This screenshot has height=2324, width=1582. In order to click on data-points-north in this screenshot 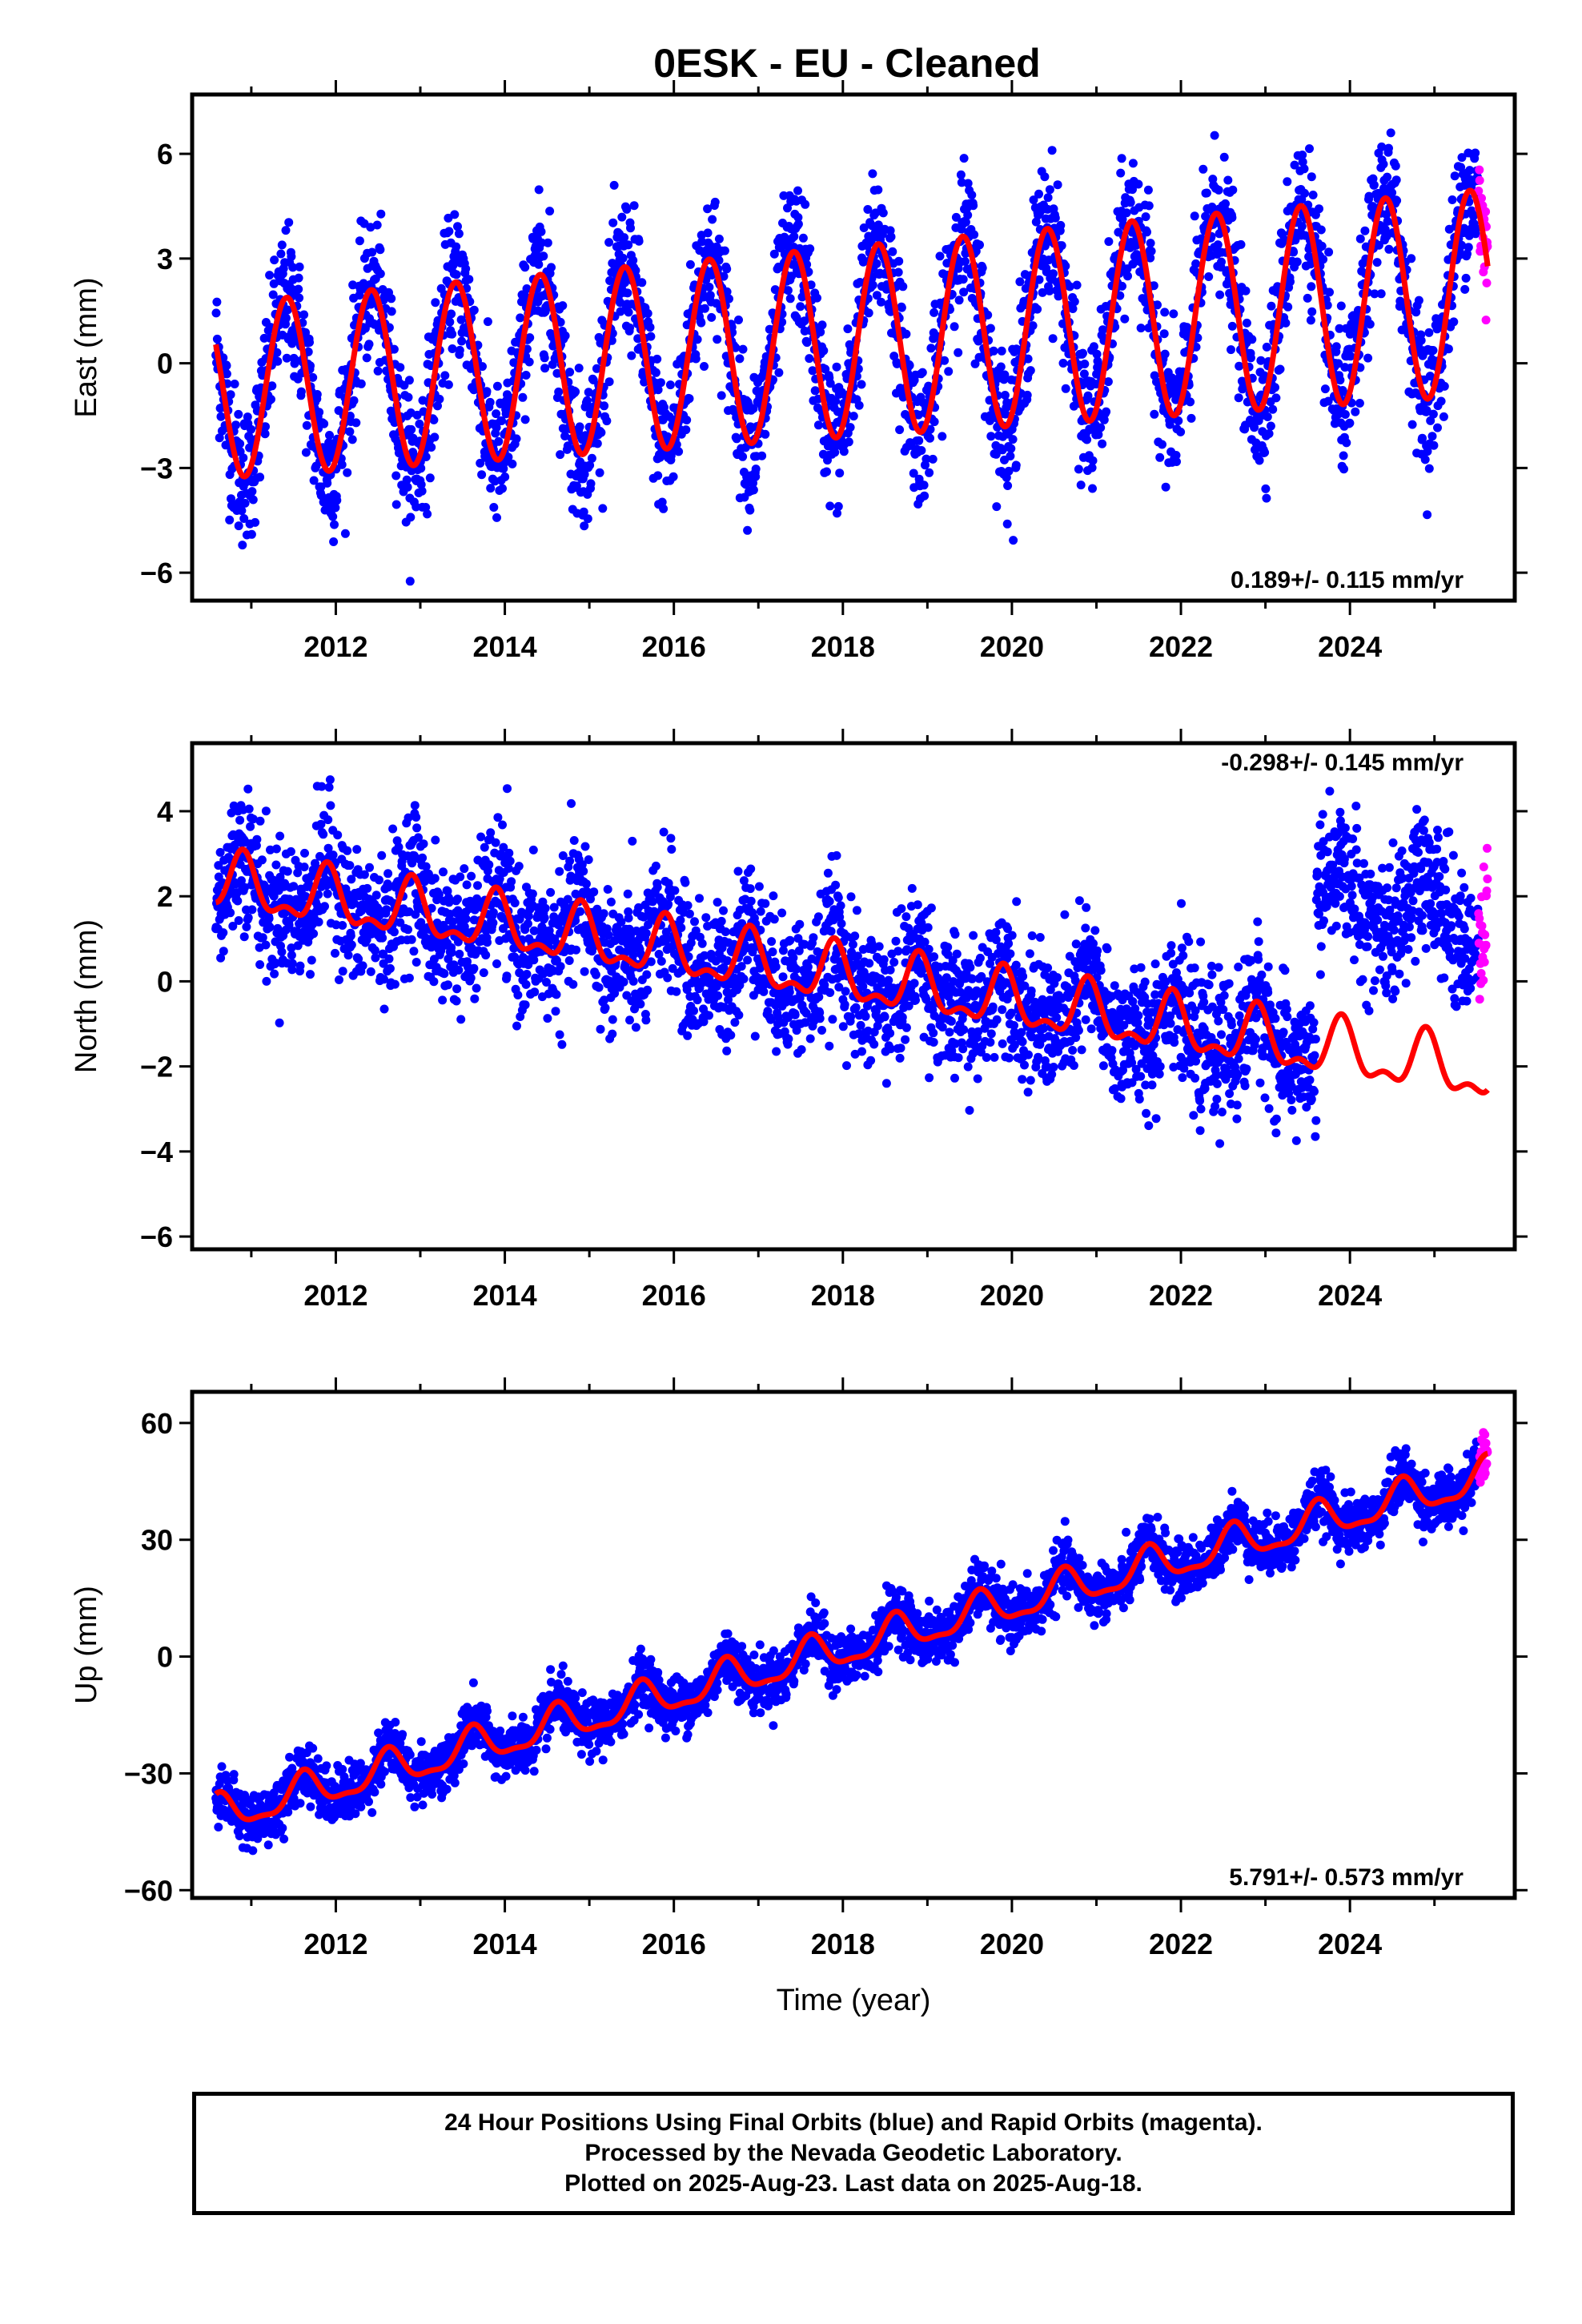, I will do `click(851, 961)`.